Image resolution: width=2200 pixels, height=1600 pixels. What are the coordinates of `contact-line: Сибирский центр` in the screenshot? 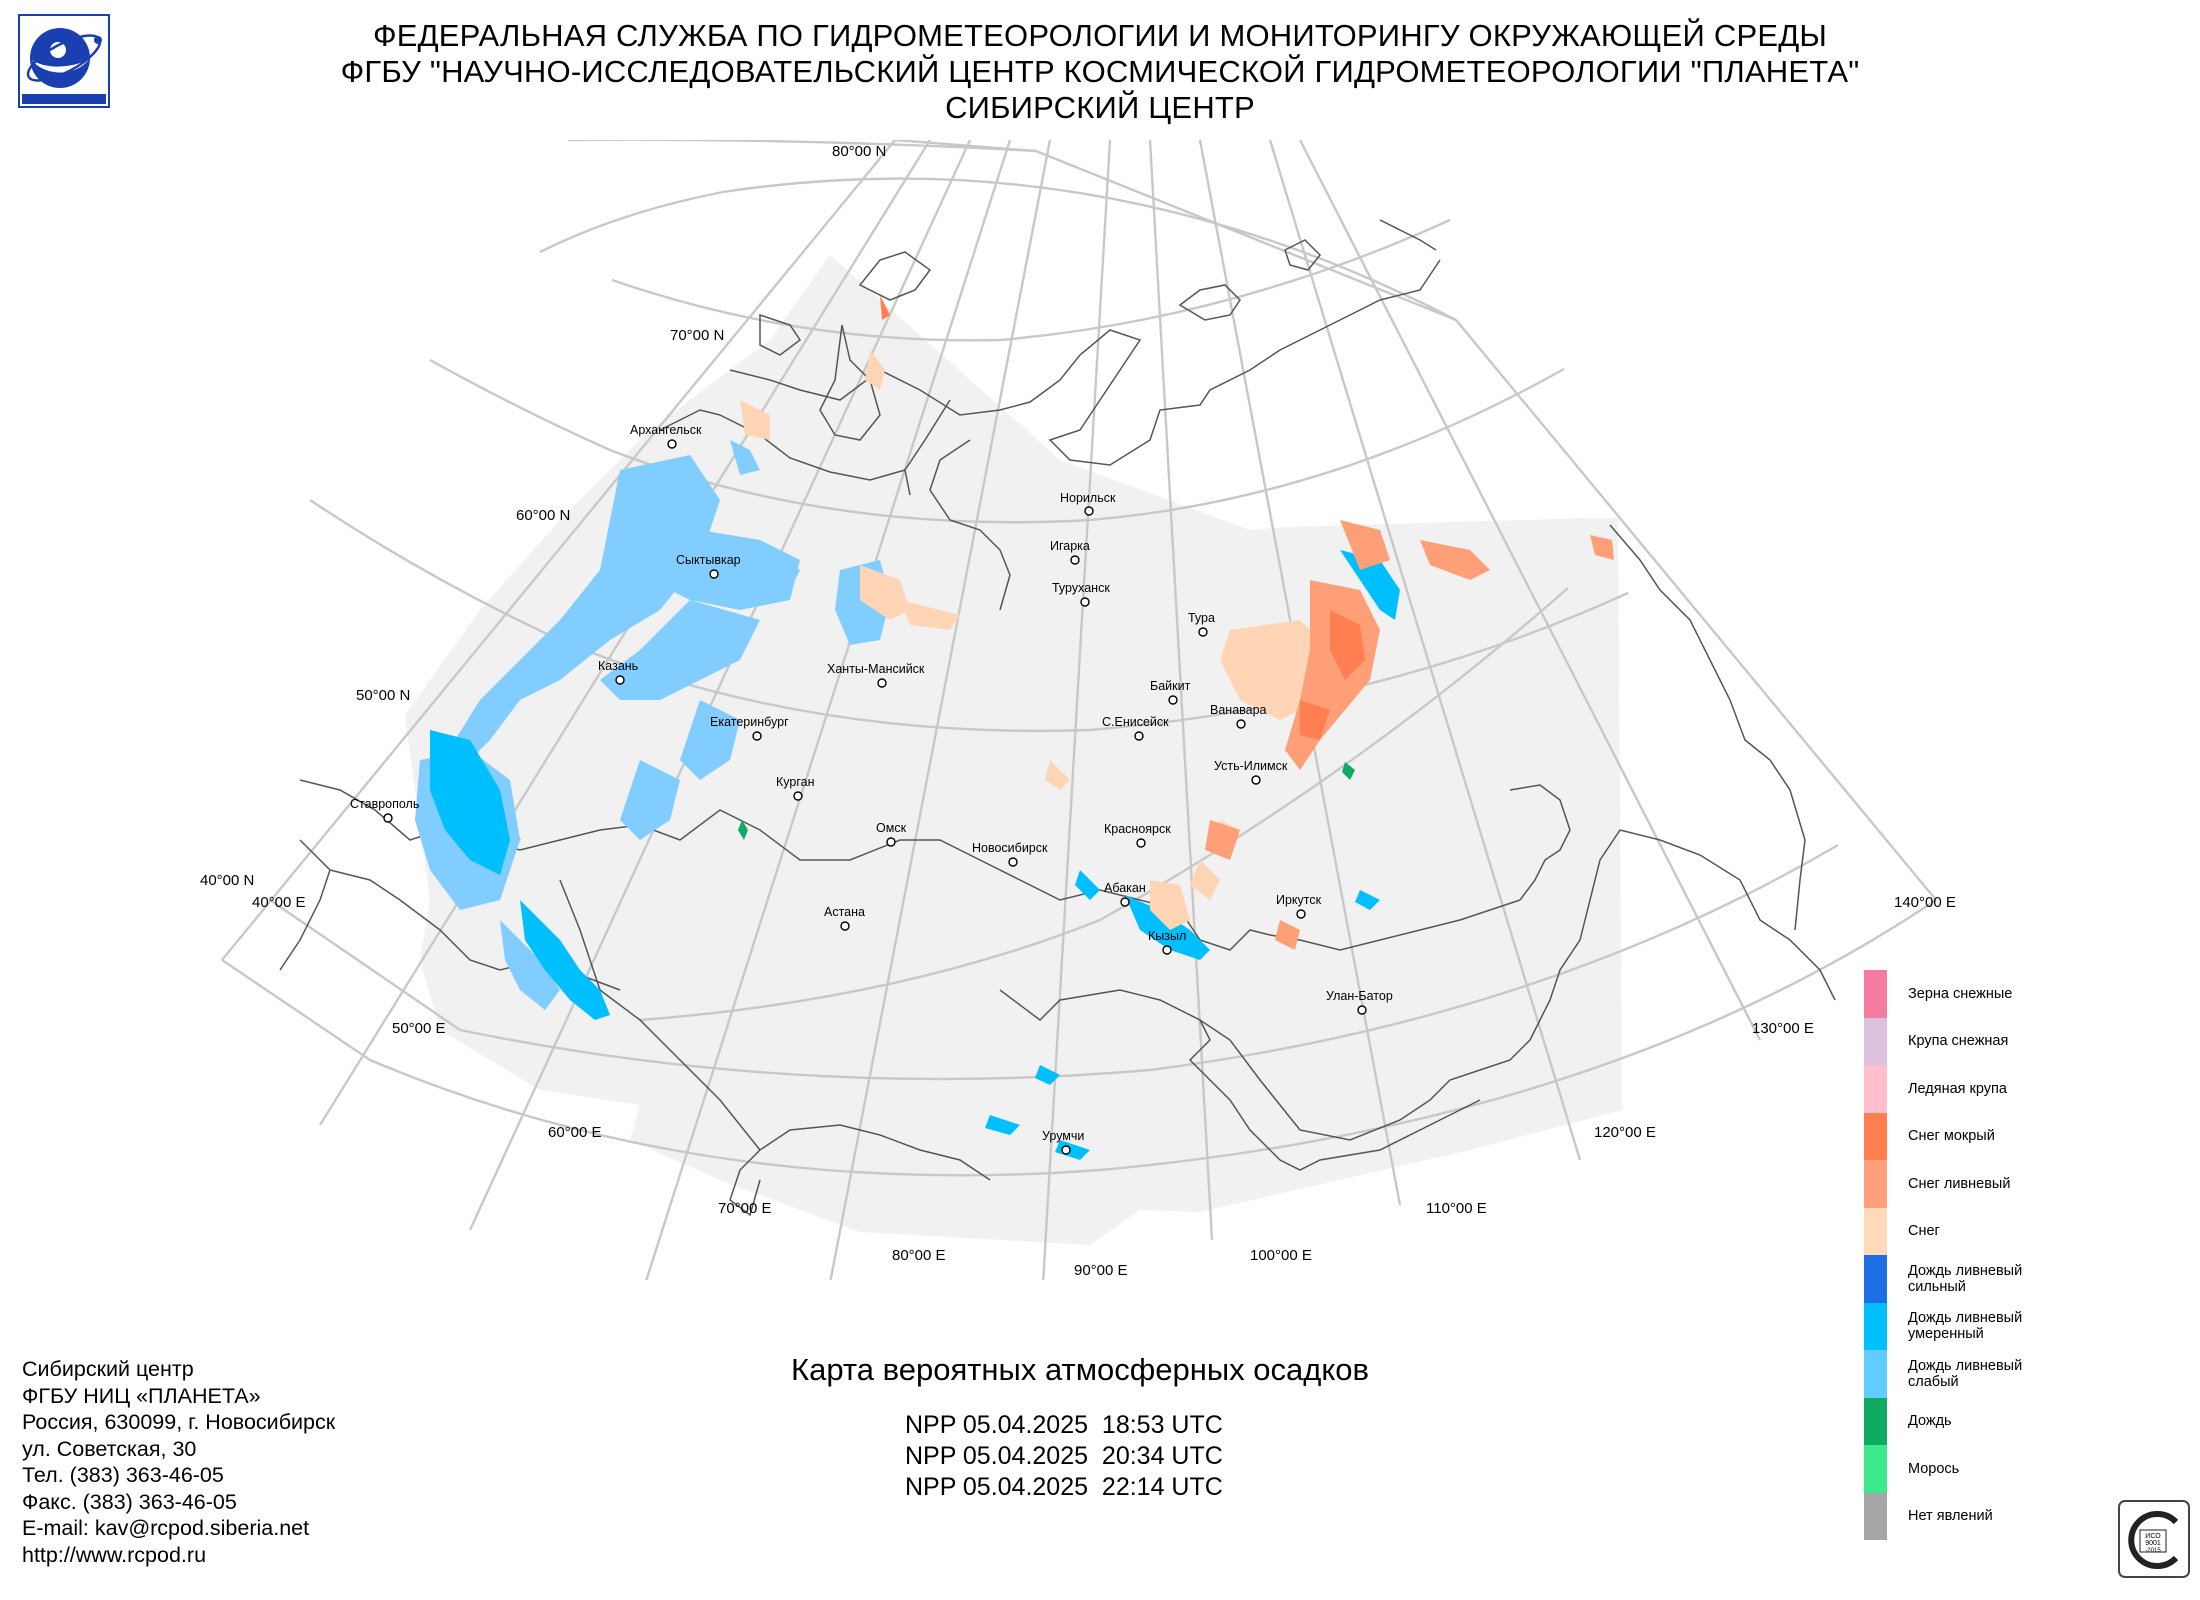 It's located at (108, 1369).